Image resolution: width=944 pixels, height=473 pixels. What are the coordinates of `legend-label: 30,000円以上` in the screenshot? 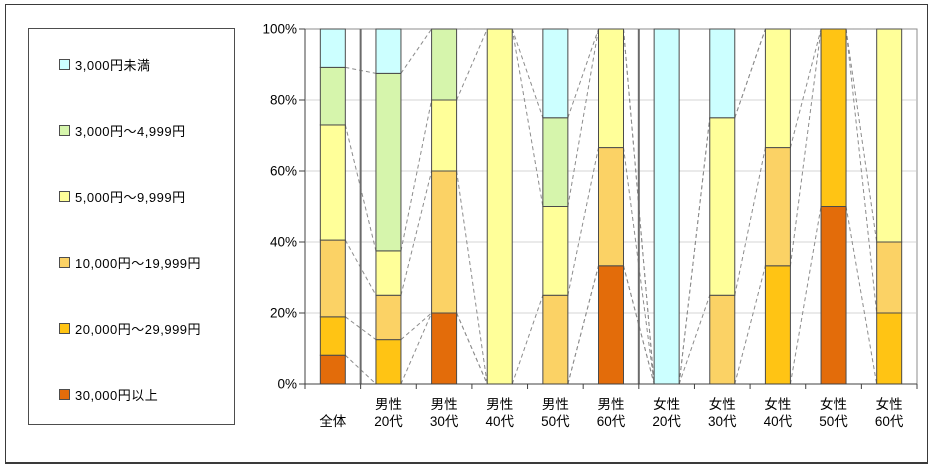 It's located at (117, 395).